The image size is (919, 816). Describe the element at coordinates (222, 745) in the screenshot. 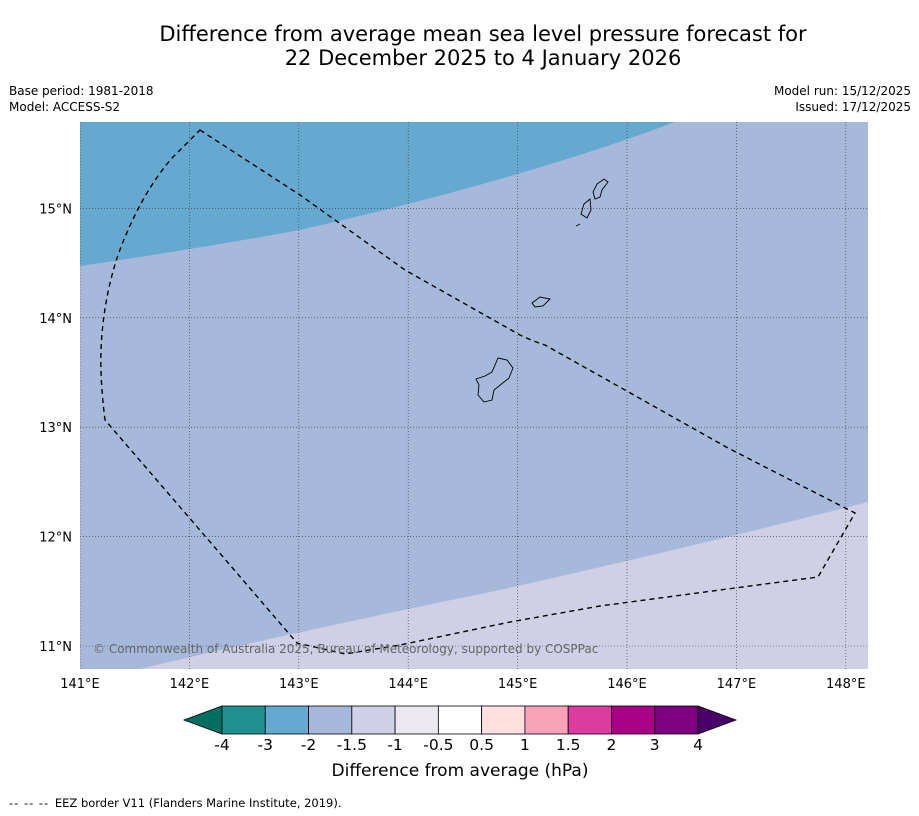

I see `colorbar-tick-label: -4` at that location.